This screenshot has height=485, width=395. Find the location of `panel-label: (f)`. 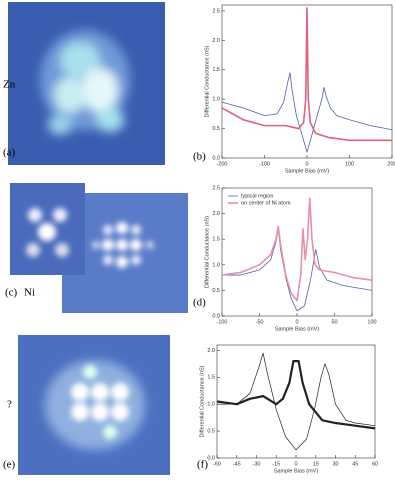

panel-label: (f) is located at coordinates (202, 465).